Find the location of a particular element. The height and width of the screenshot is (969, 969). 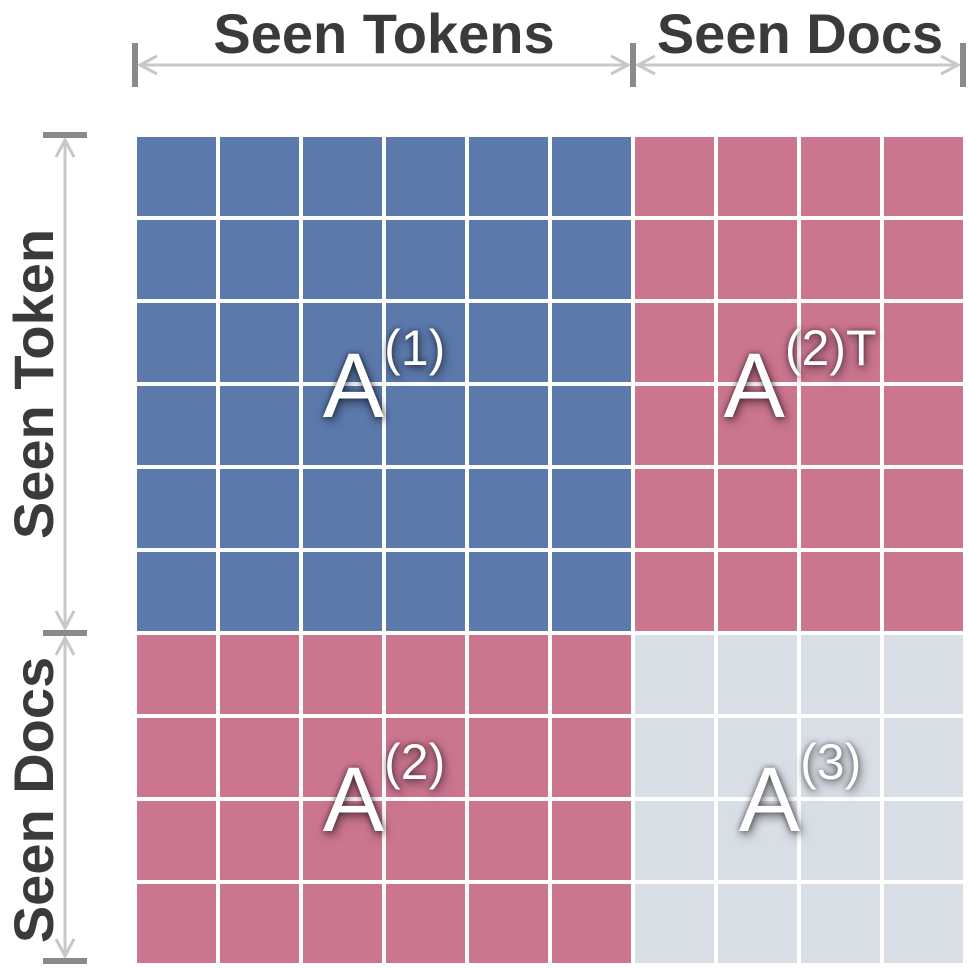

header-seen-token-side: Seen Token is located at coordinates (34, 384).